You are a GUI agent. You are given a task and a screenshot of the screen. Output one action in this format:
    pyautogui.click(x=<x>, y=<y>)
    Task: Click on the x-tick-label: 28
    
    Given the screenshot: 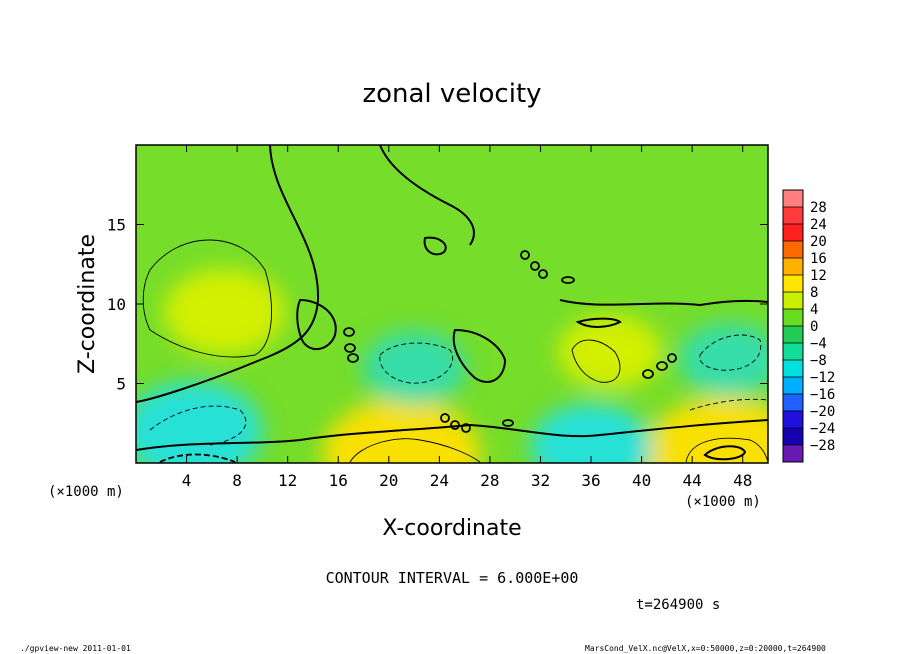 What is the action you would take?
    pyautogui.click(x=489, y=480)
    